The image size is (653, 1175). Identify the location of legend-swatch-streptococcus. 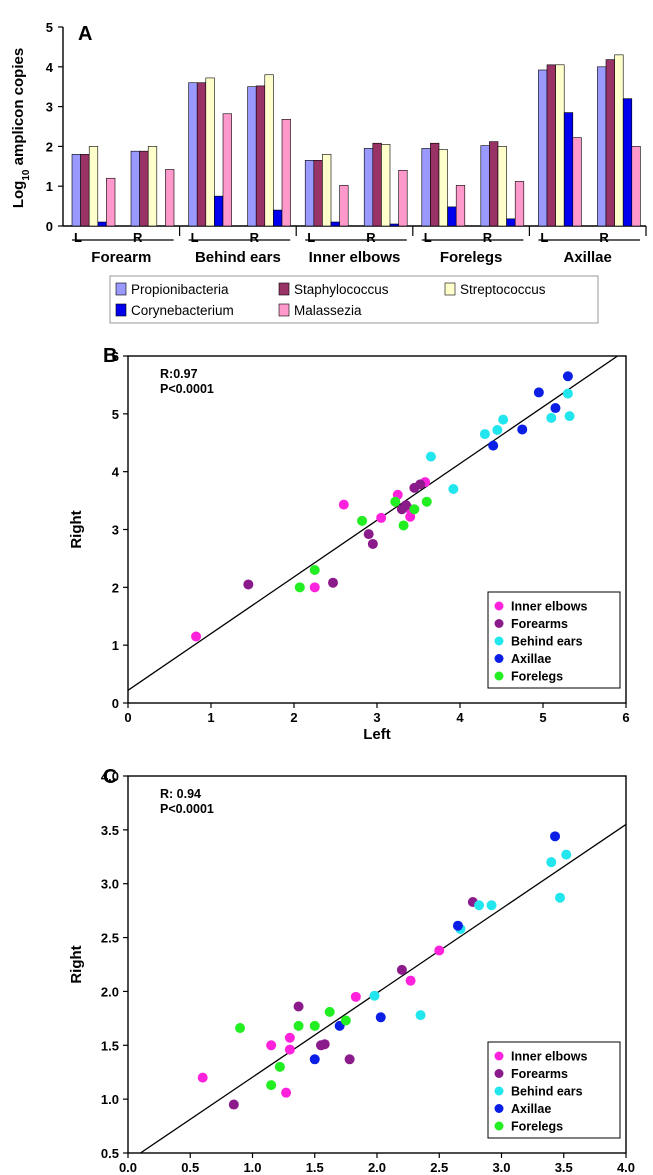
(450, 289).